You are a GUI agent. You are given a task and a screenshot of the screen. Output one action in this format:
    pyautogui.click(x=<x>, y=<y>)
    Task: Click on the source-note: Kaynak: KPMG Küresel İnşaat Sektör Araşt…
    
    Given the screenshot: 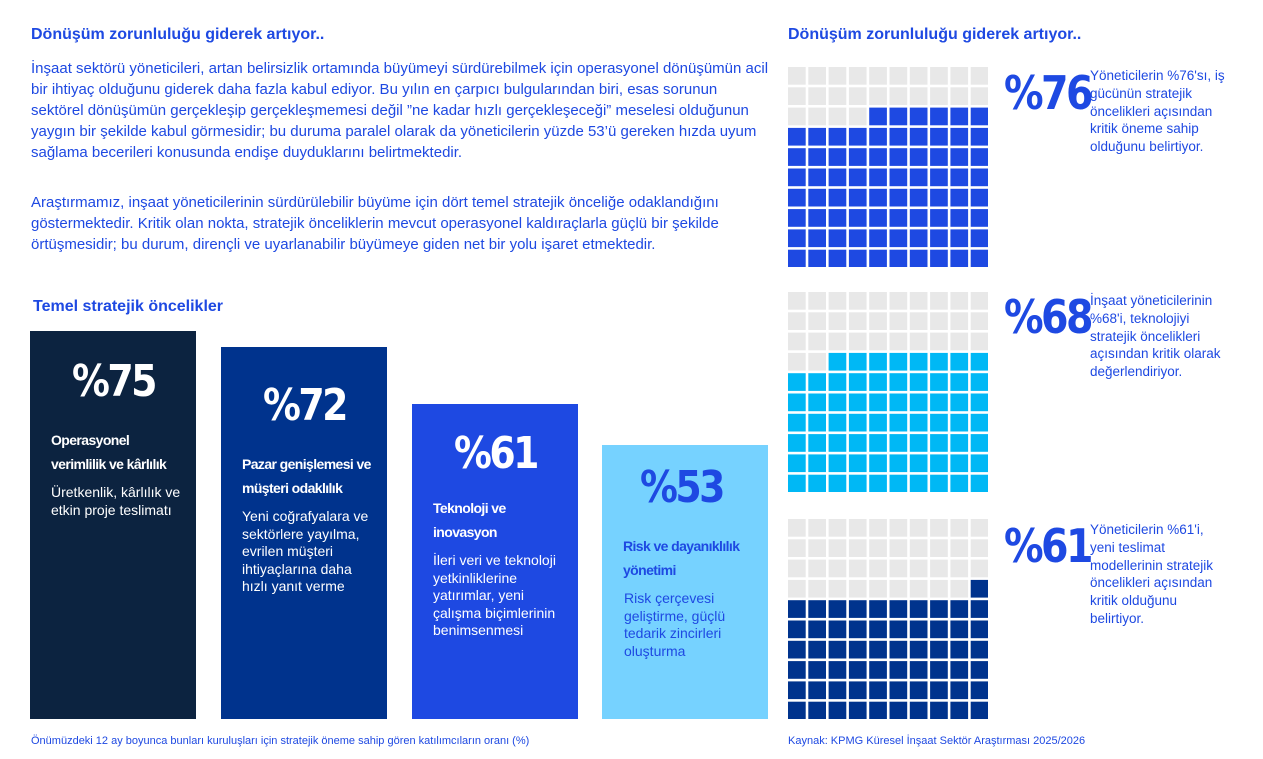 What is the action you would take?
    pyautogui.click(x=937, y=741)
    